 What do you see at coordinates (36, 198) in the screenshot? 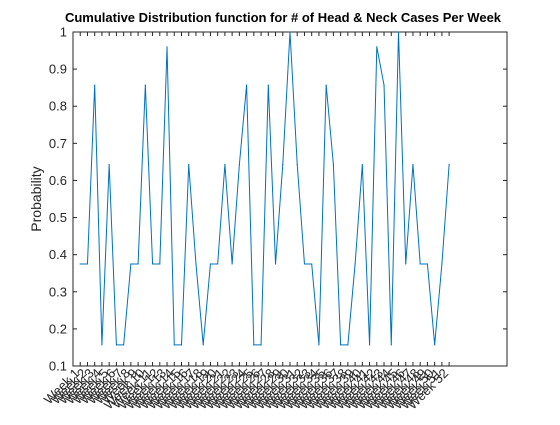
I see `y-axis-label: Probability` at bounding box center [36, 198].